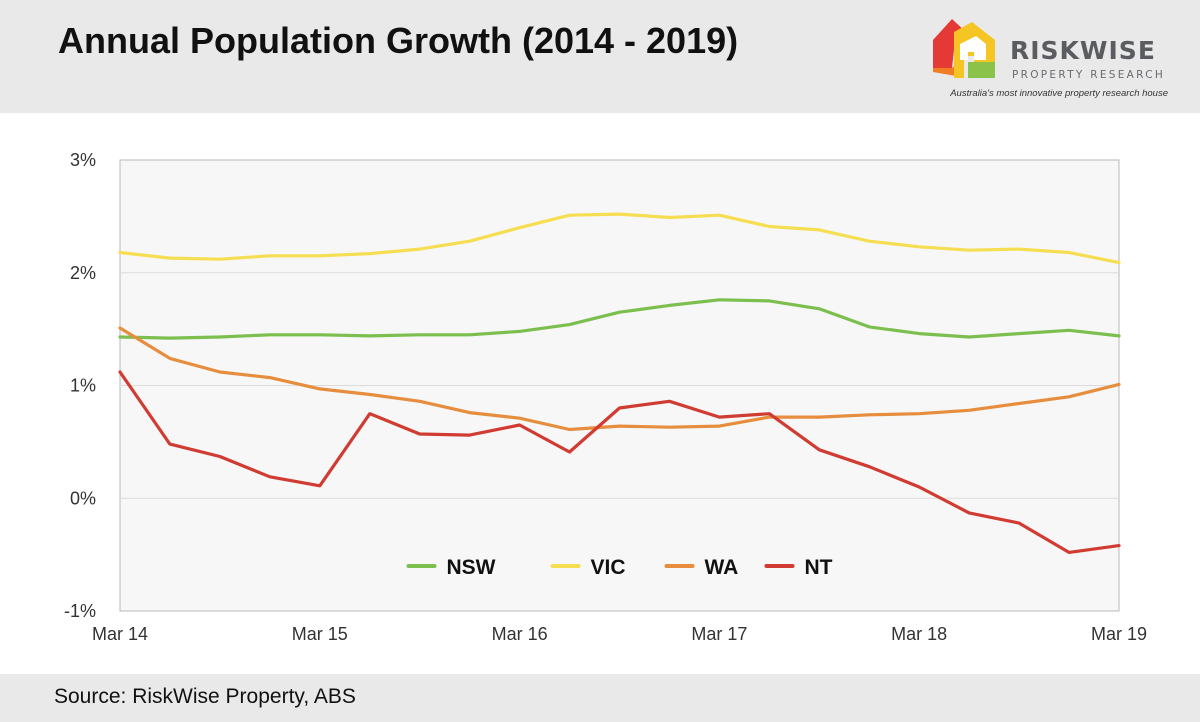 The image size is (1200, 722). I want to click on legend-label: NSW, so click(471, 567).